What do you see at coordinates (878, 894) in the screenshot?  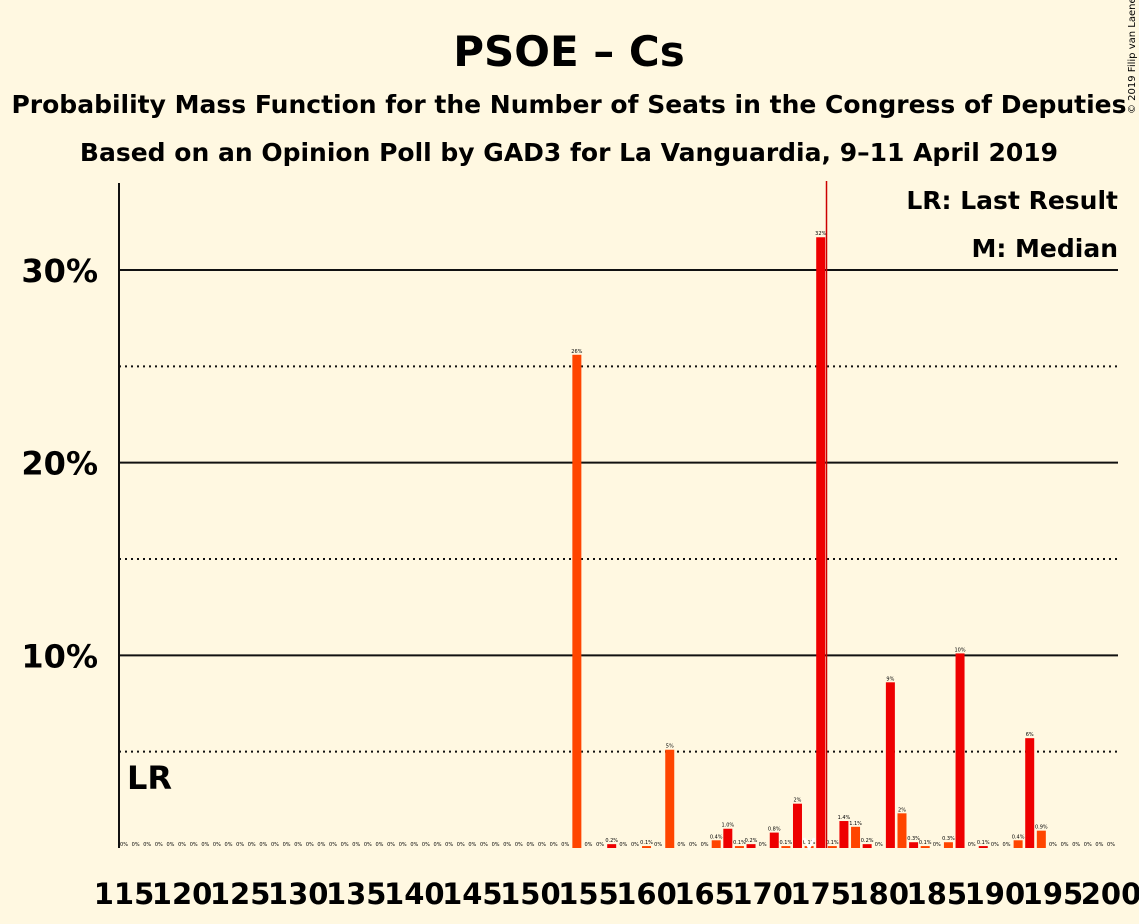 I see `x-tick-180: 180` at bounding box center [878, 894].